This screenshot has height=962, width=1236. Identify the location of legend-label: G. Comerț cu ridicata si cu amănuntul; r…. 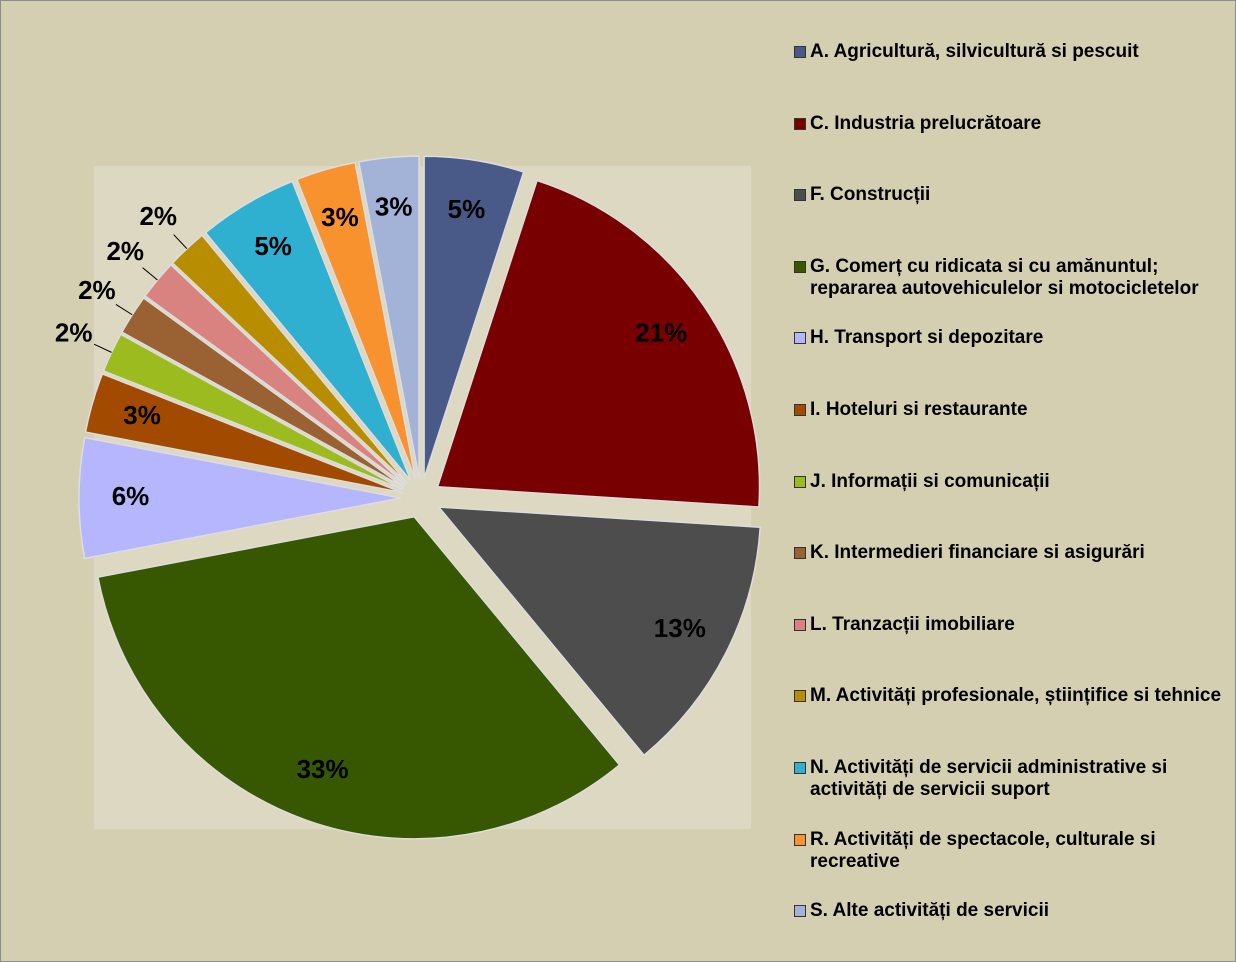
(1004, 277).